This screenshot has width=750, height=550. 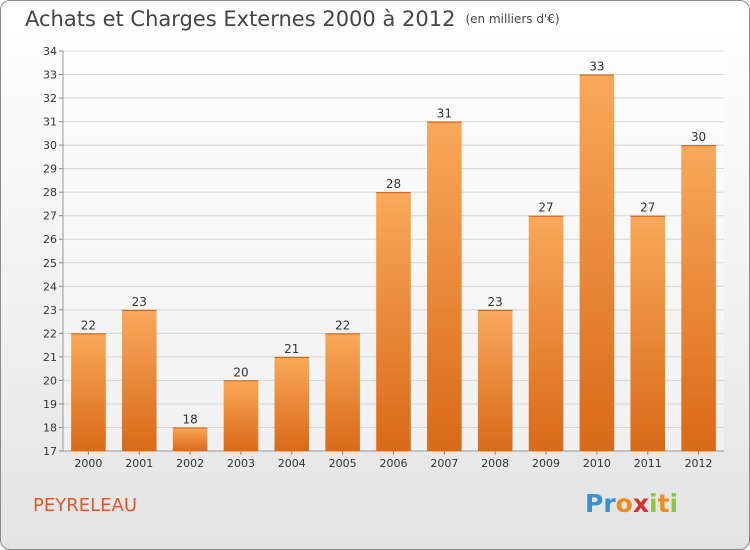 What do you see at coordinates (50, 263) in the screenshot?
I see `y-tick-label: 25` at bounding box center [50, 263].